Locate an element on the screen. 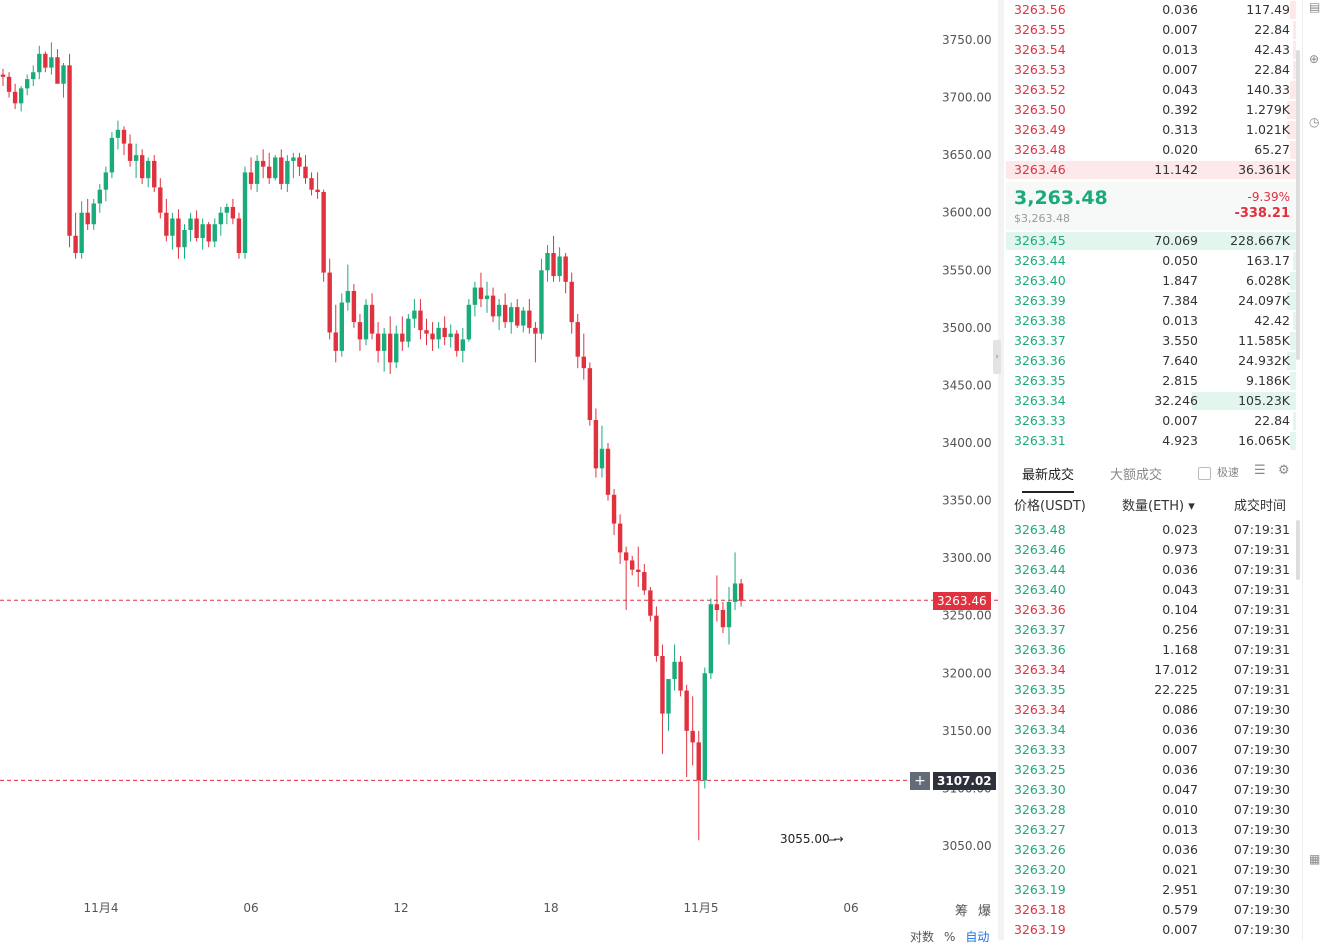 This screenshot has width=1326, height=945. y-tick-label: 3150.00 is located at coordinates (967, 731).